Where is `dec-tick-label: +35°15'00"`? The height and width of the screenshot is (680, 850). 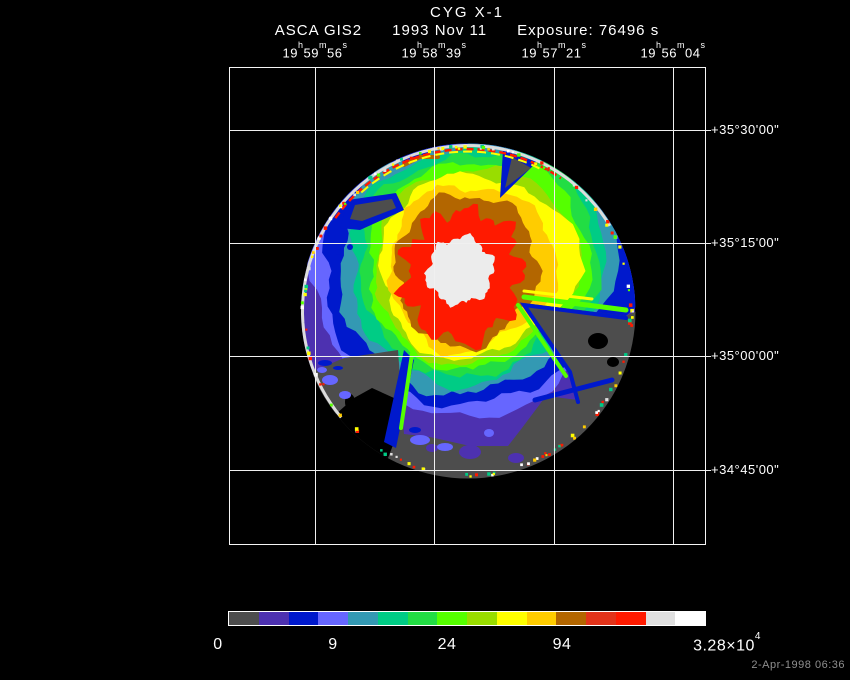
dec-tick-label: +35°15'00" is located at coordinates (745, 242).